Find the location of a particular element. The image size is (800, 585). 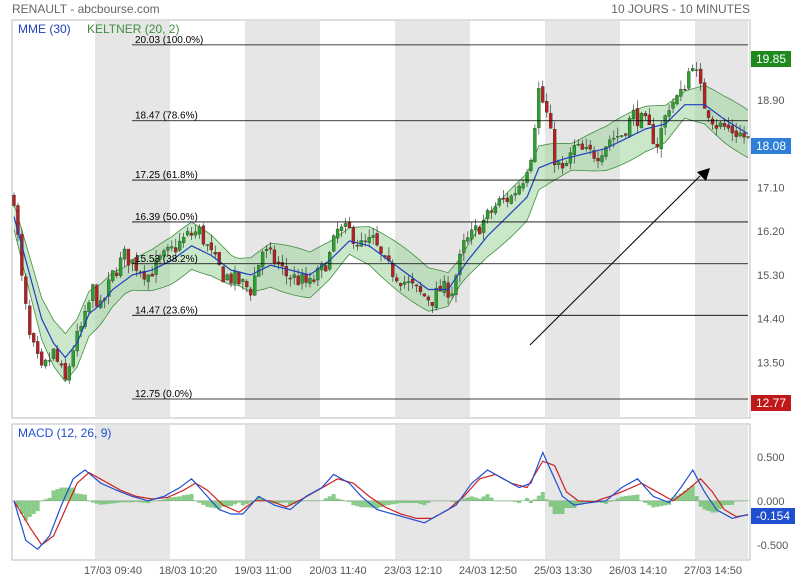

chart-period: 10 JOURS - 10 MINUTES is located at coordinates (680, 9).